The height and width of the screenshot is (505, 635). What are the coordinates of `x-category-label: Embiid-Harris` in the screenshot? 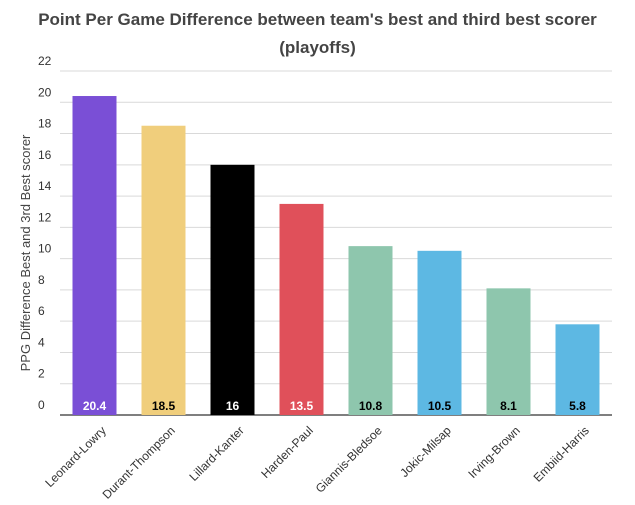 It's located at (561, 453).